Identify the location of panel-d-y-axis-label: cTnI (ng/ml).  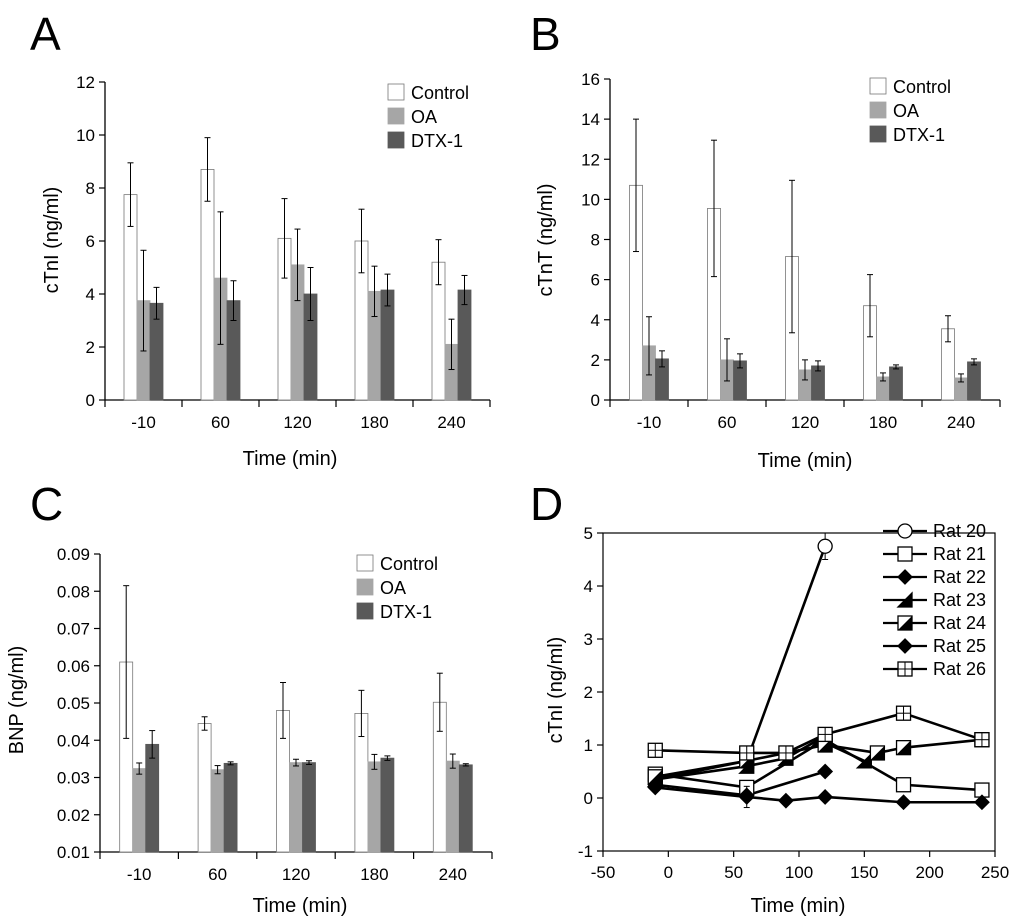
(556, 690).